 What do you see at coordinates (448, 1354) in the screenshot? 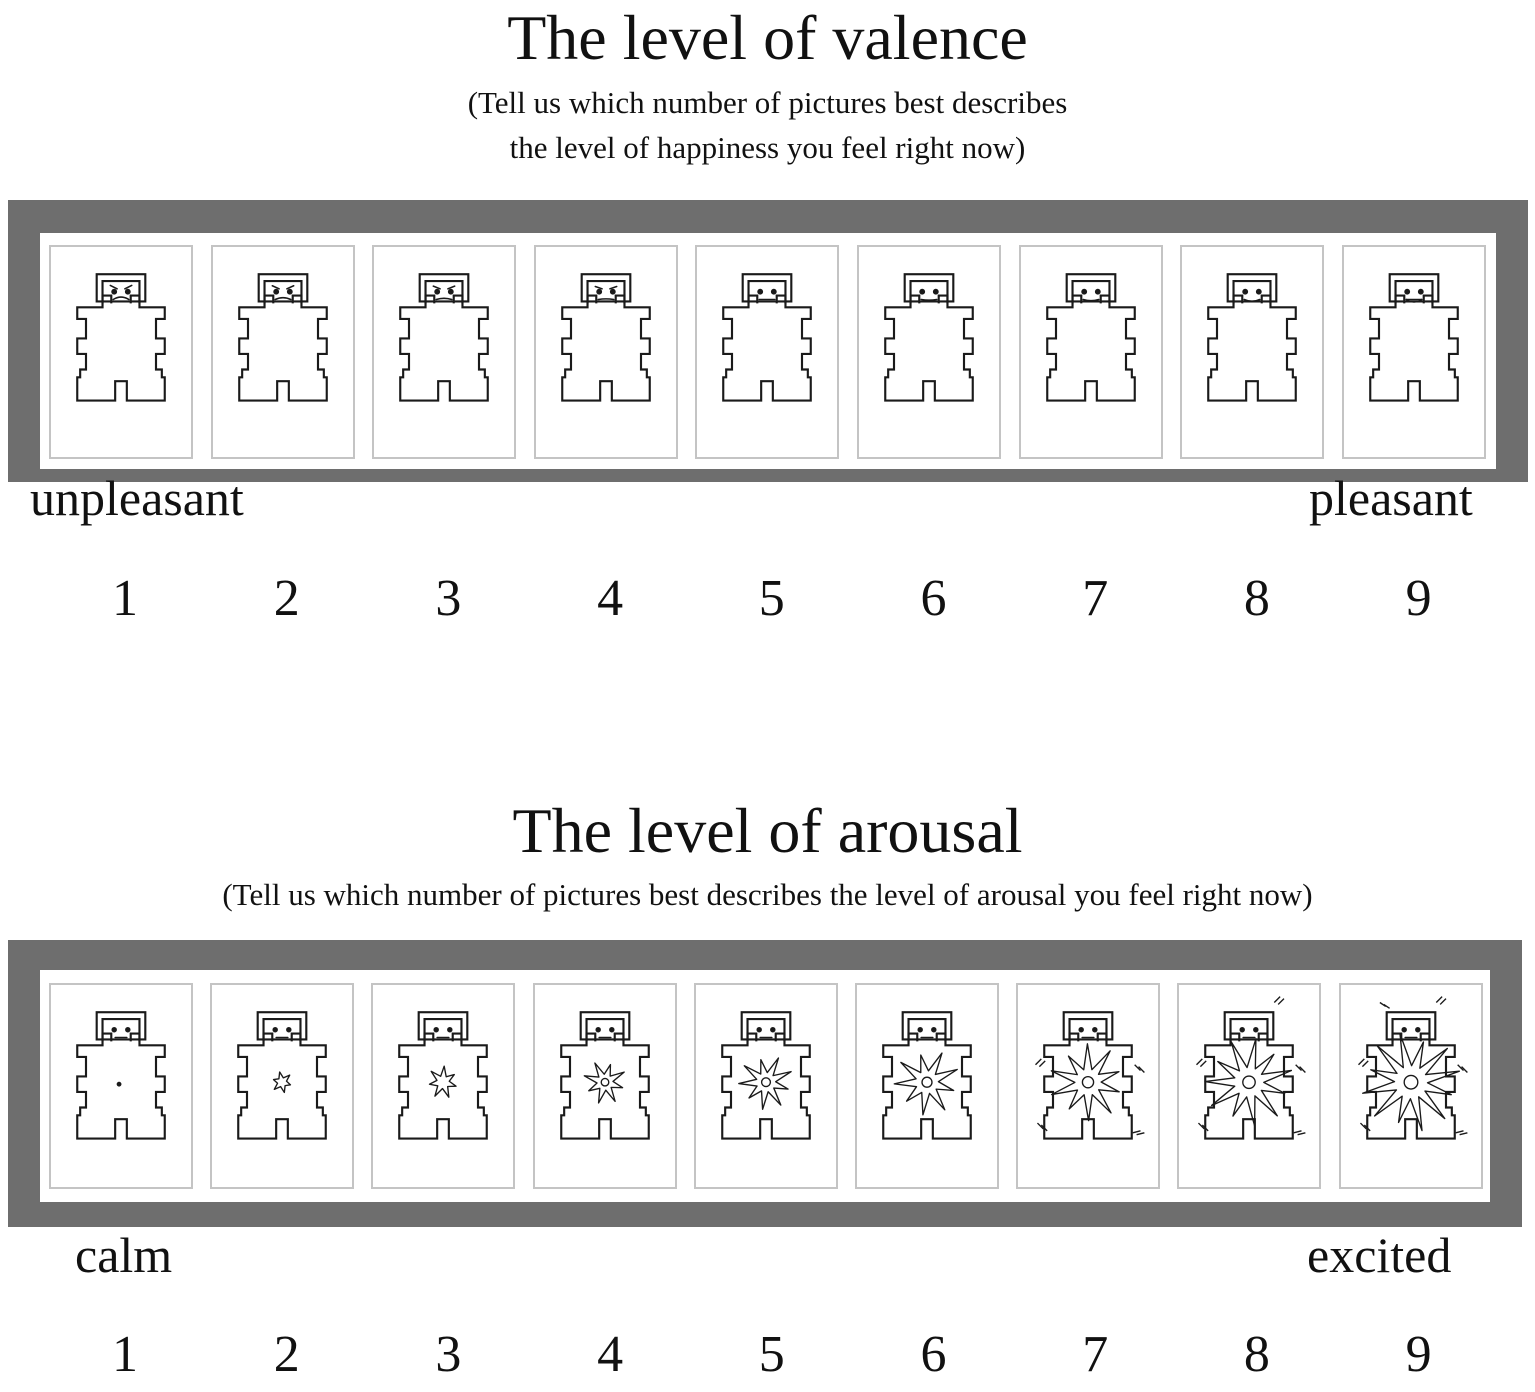
I see `arousal-number-3: 3` at bounding box center [448, 1354].